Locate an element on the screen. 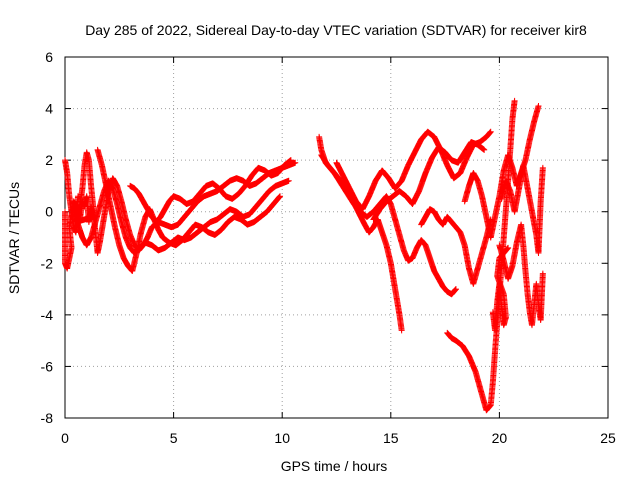 This screenshot has height=480, width=640. x-tick-label: 10 is located at coordinates (282, 438).